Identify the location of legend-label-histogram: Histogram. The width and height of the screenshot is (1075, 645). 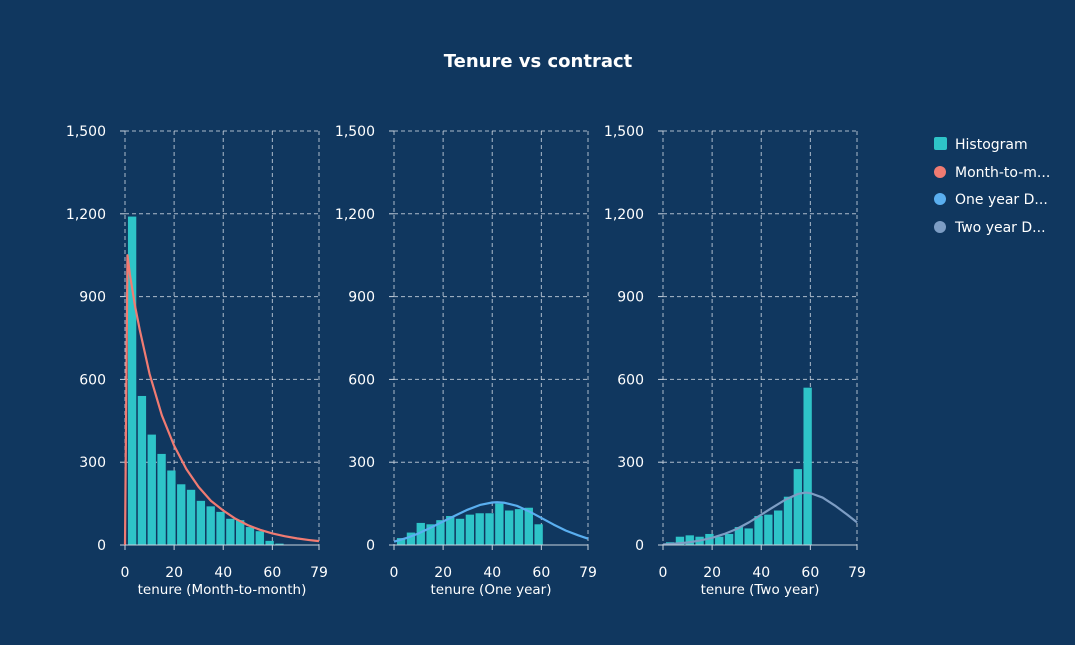
(991, 145).